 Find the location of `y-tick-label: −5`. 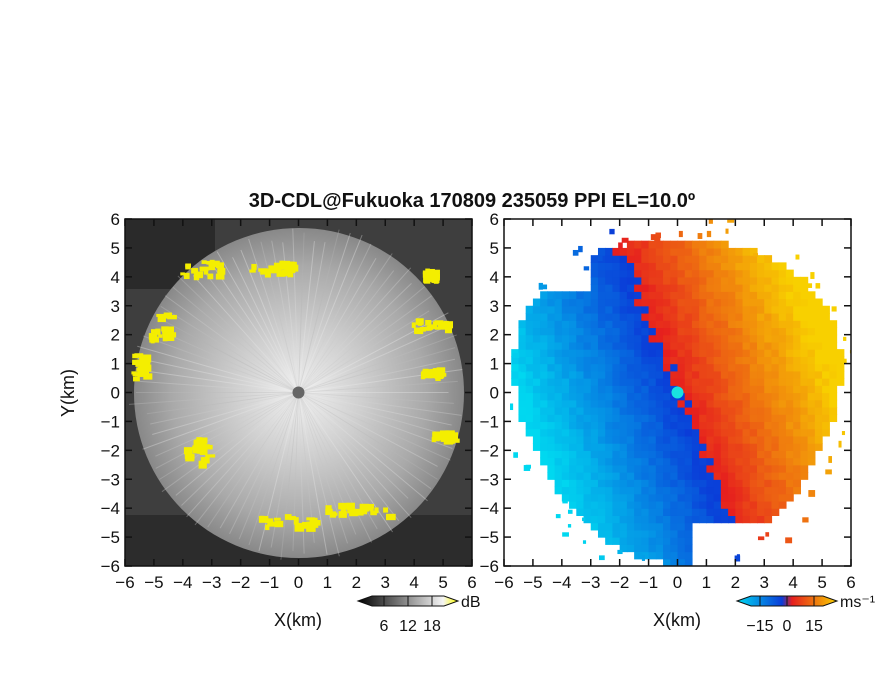

y-tick-label: −5 is located at coordinates (110, 537).